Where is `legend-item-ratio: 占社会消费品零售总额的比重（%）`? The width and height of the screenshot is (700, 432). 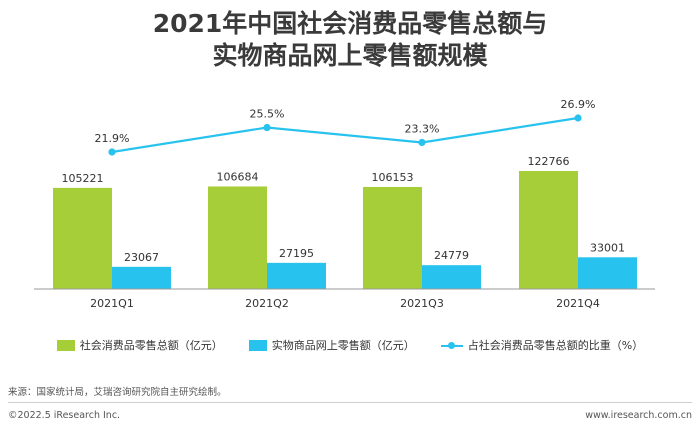 legend-item-ratio: 占社会消费品零售总额的比重（%） is located at coordinates (542, 345).